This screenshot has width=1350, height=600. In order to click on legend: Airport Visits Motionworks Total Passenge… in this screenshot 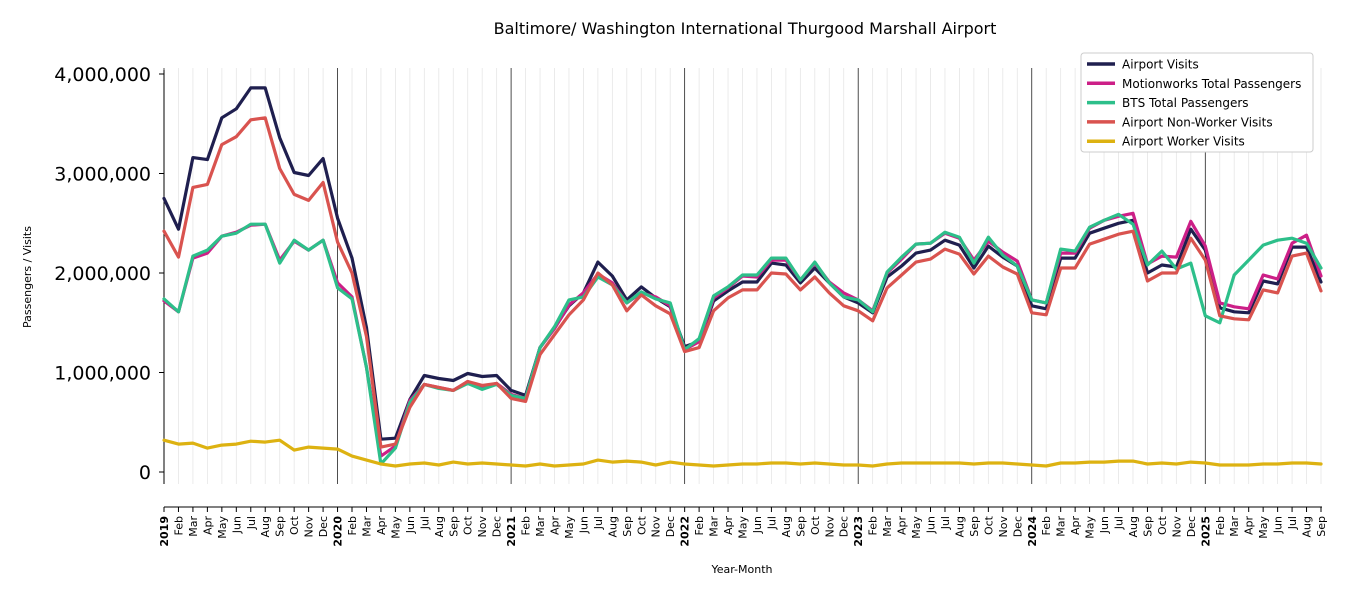, I will do `click(1197, 102)`.